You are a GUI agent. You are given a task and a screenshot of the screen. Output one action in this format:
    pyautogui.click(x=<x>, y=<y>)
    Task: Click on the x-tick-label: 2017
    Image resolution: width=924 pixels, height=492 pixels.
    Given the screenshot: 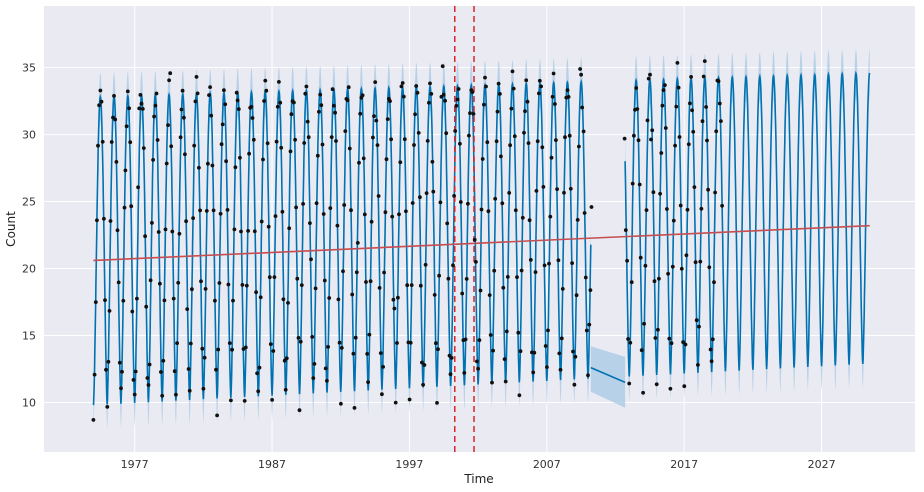 What is the action you would take?
    pyautogui.click(x=684, y=464)
    